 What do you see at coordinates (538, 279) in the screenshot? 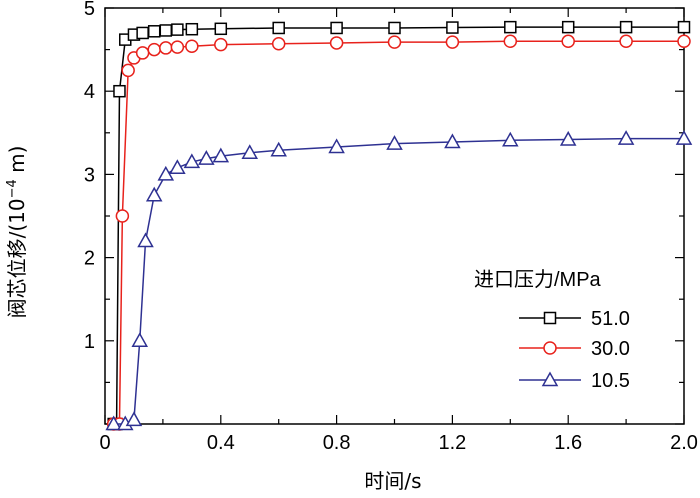
I see `legend-title: 进口压力/MPa` at bounding box center [538, 279].